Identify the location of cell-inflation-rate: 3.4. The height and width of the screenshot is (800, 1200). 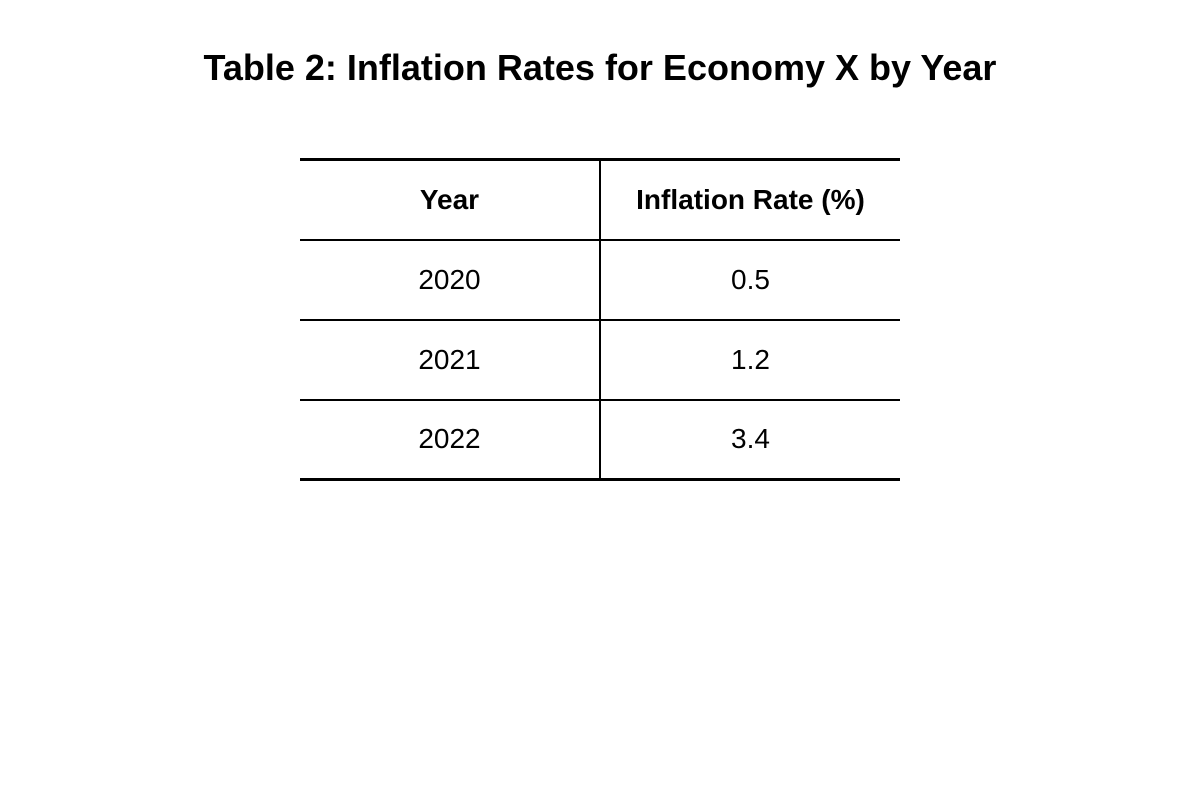
(750, 440).